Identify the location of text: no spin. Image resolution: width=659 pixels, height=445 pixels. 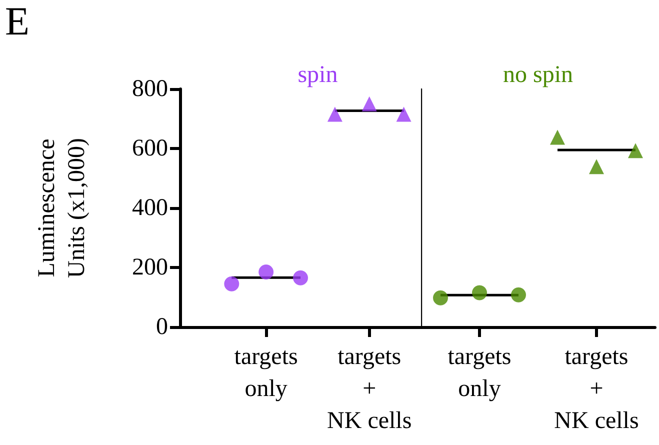
(538, 75).